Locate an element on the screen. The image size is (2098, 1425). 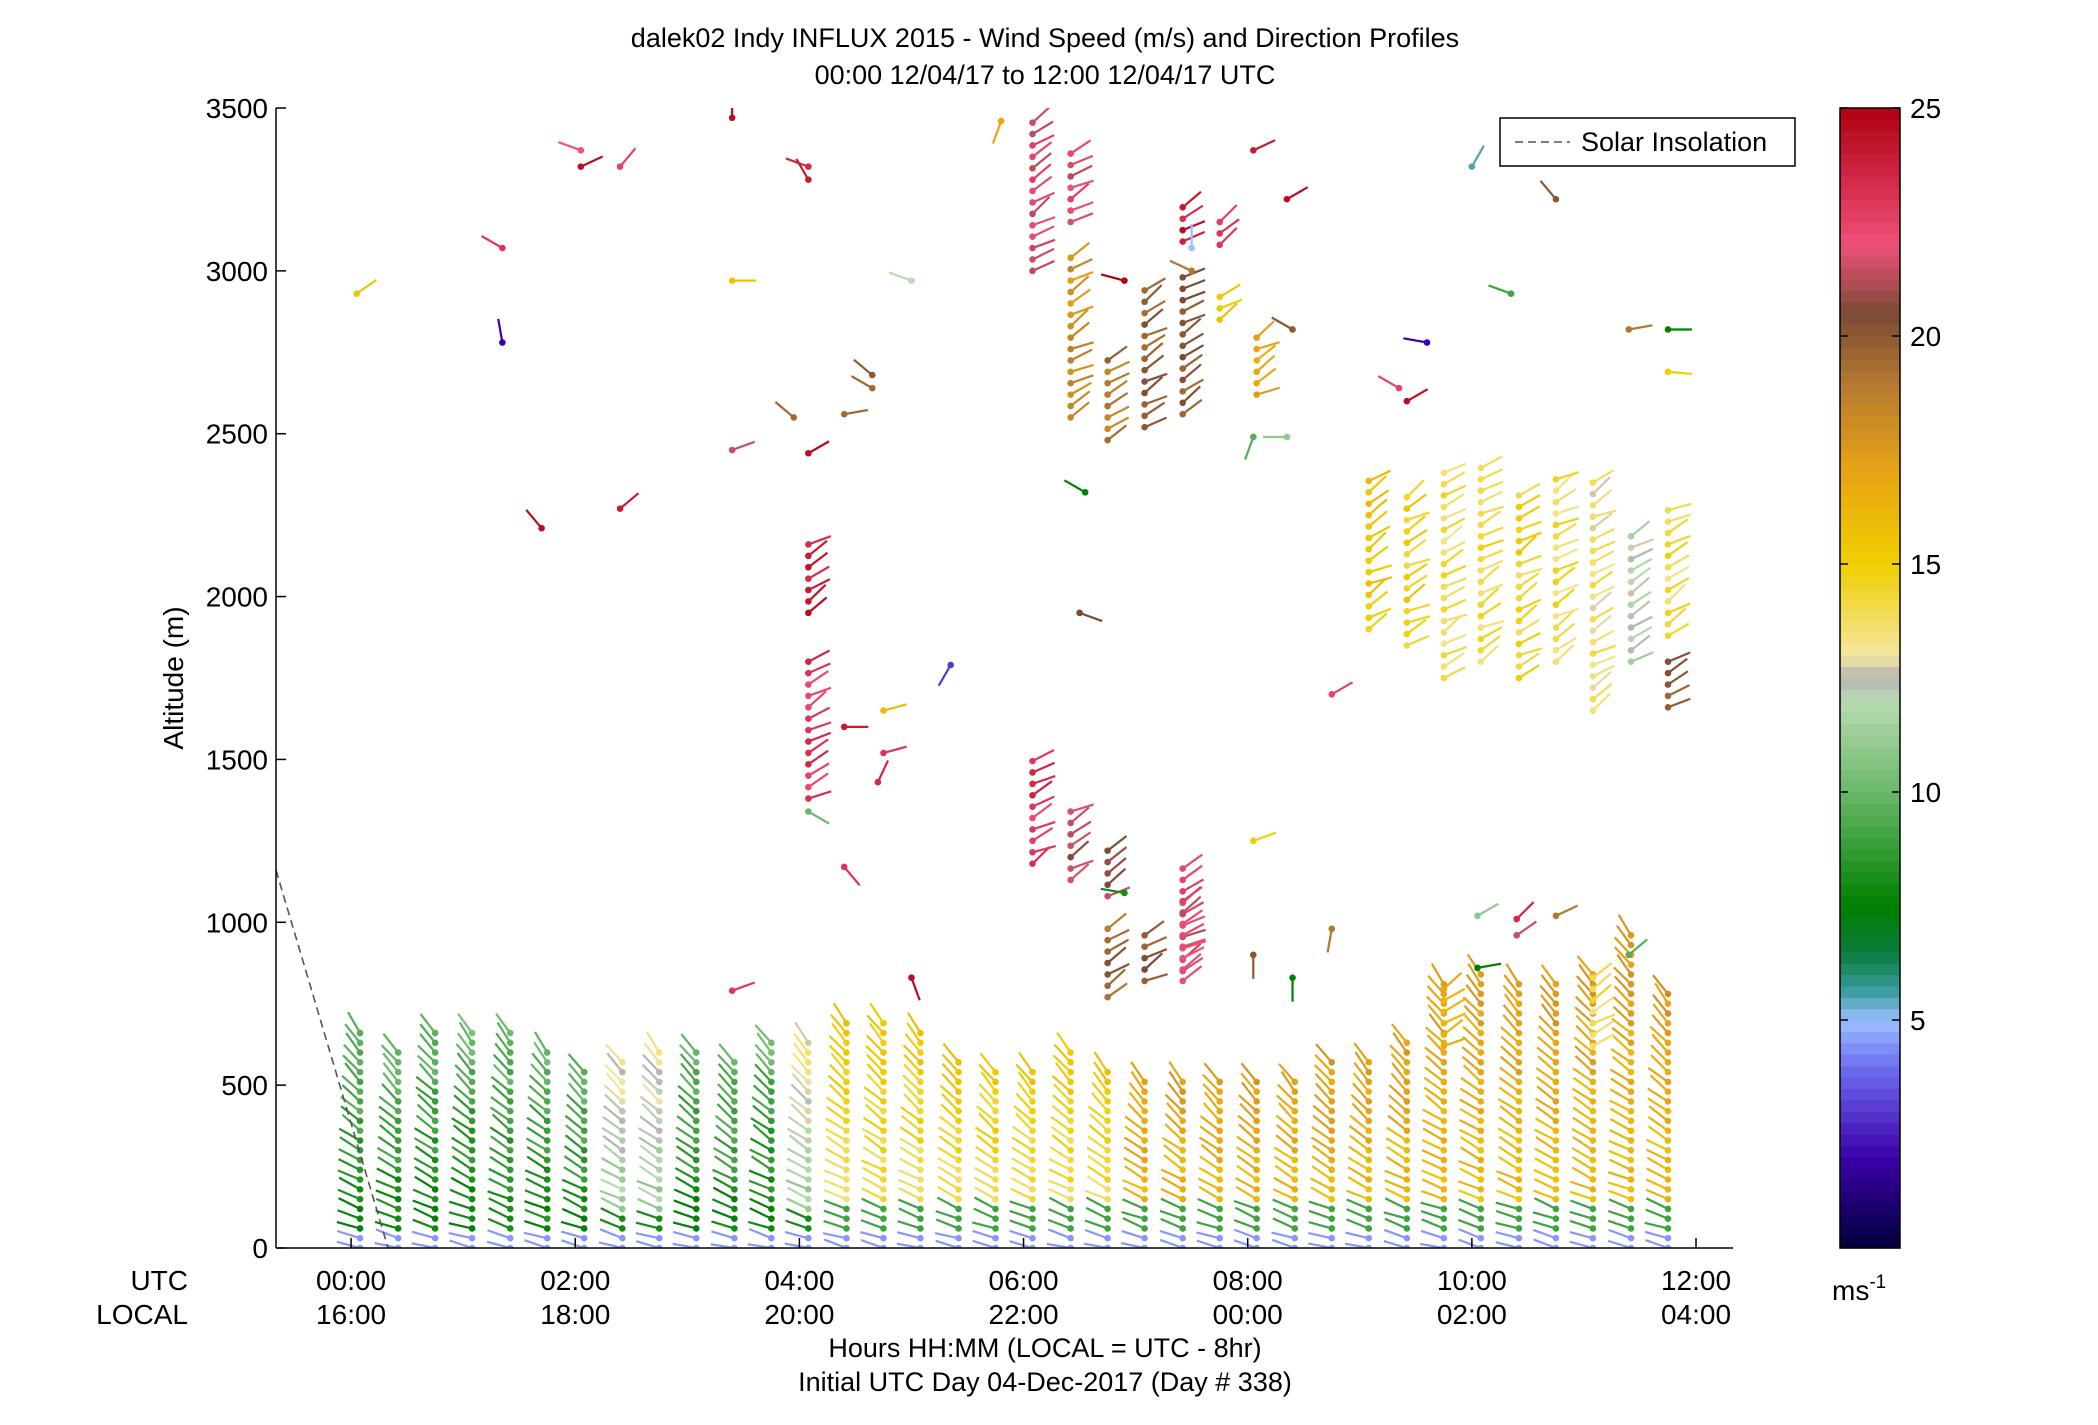
scatter-barb is located at coordinates (742, 447).